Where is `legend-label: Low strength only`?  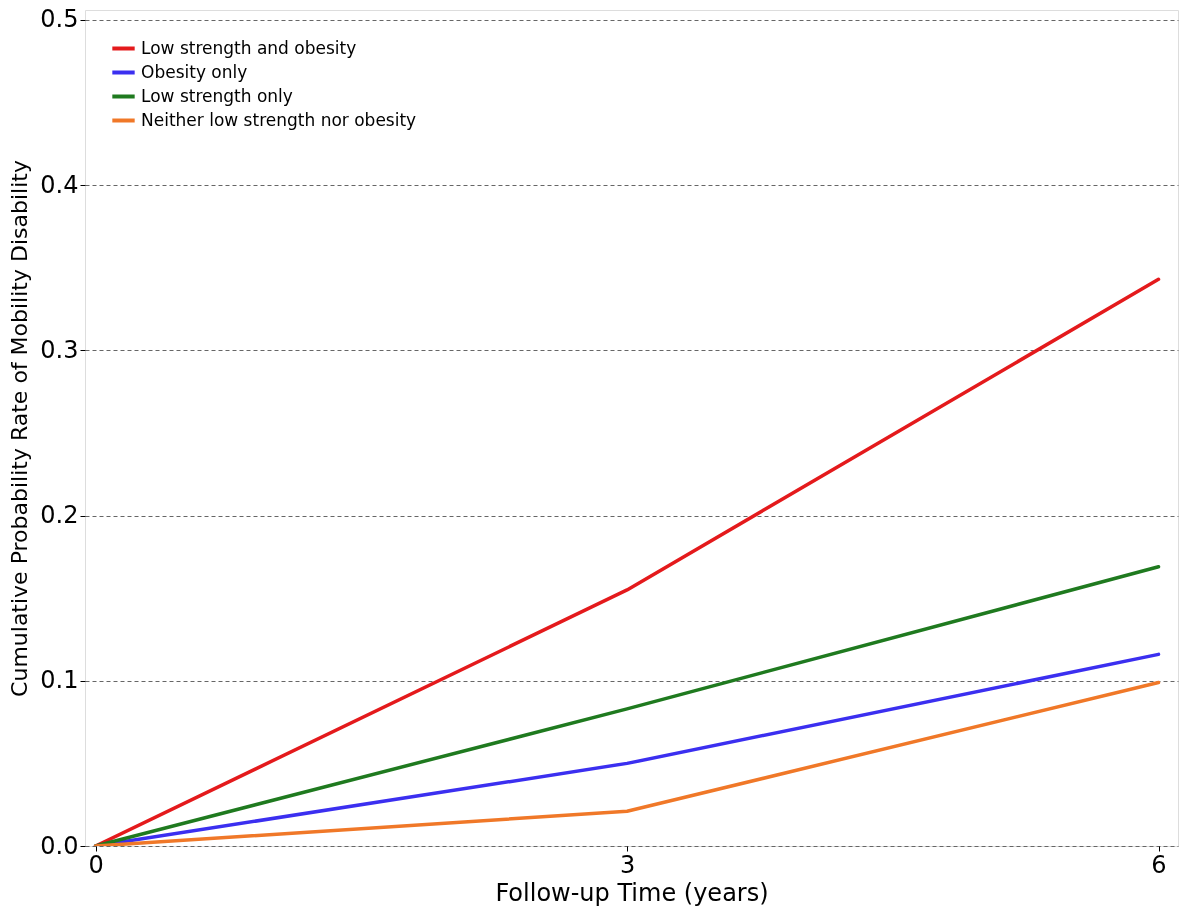
legend-label: Low strength only is located at coordinates (217, 95).